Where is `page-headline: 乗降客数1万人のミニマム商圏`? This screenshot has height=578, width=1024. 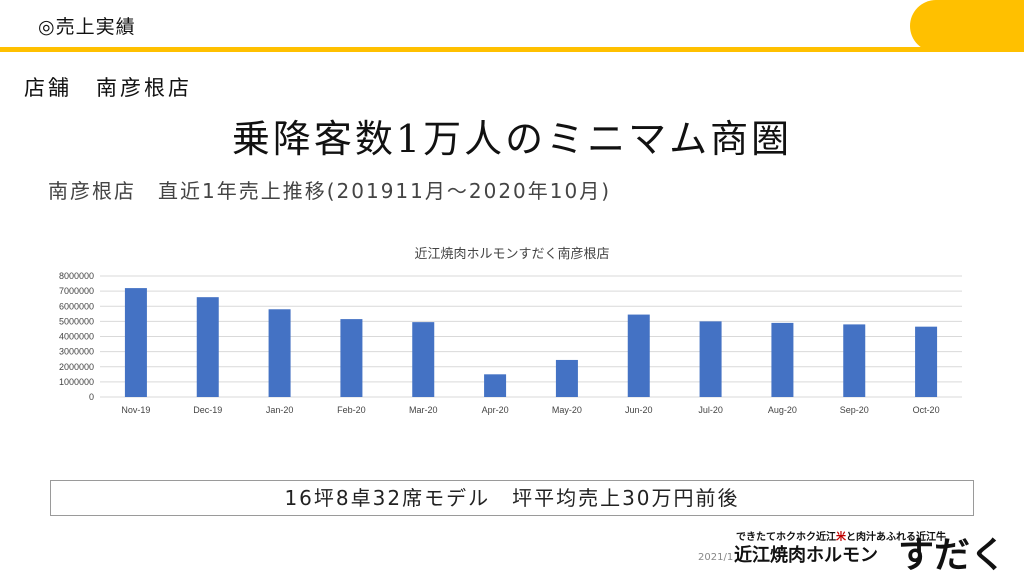 page-headline: 乗降客数1万人のミニマム商圏 is located at coordinates (512, 139).